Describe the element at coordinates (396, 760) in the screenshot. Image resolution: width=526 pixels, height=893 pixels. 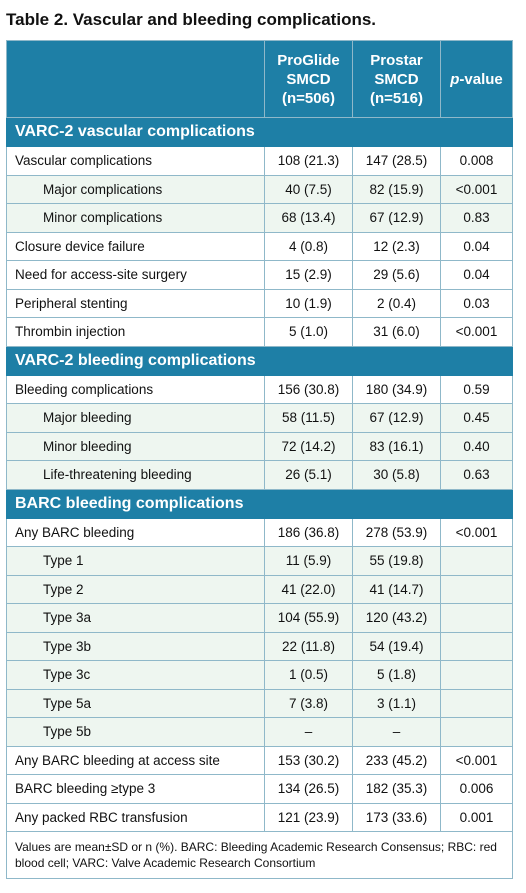
I see `prostar-value: 233 (45.2)` at that location.